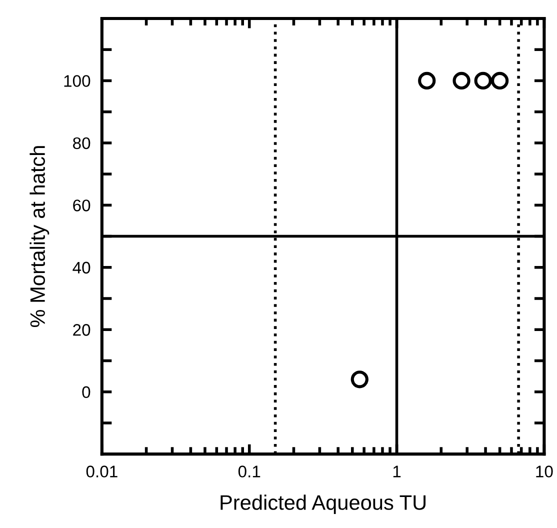  I want to click on y-tick-label: 40, so click(81, 268).